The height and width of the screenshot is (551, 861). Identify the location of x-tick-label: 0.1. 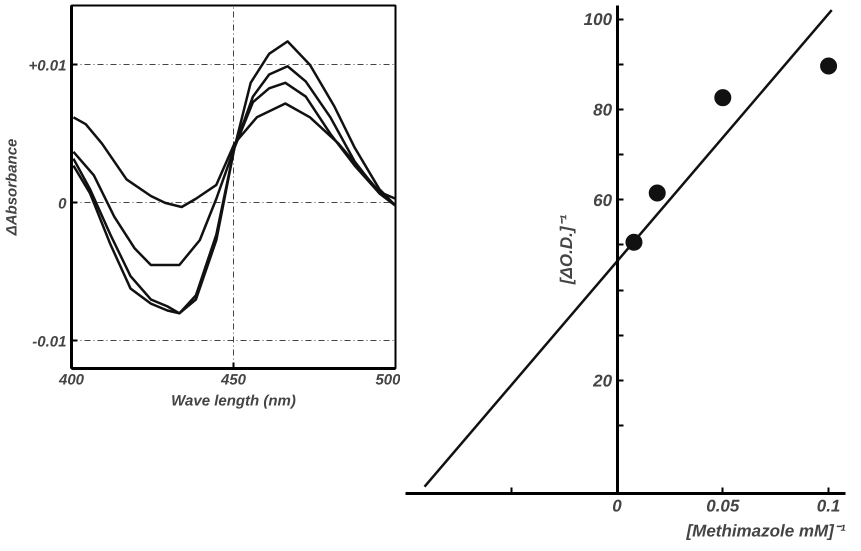
(828, 506).